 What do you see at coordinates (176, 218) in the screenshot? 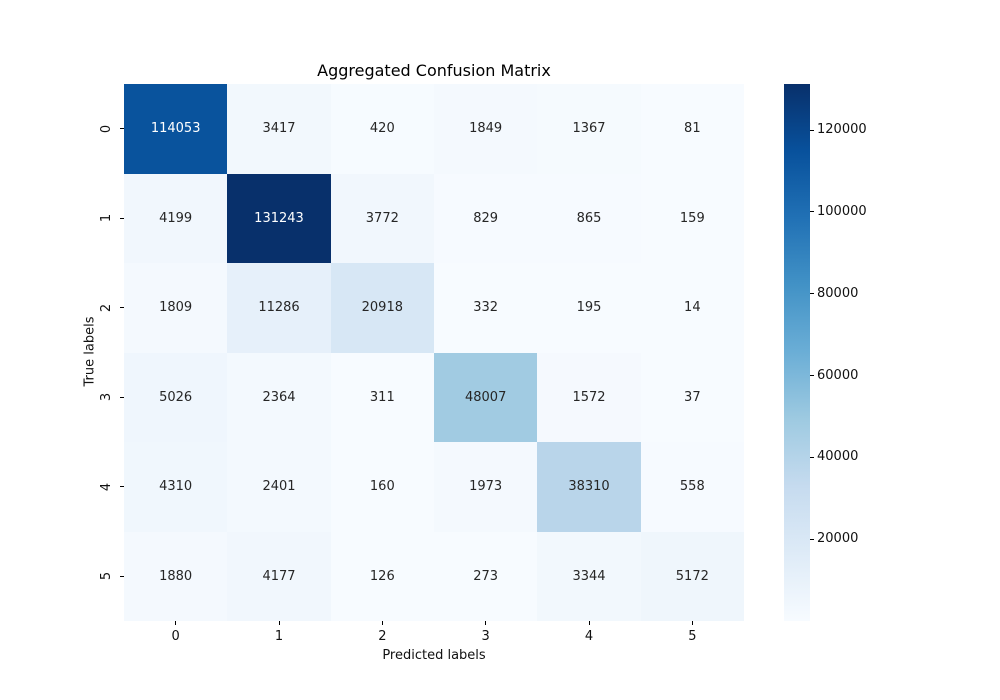
I see `heatmap-cell-1-0: 4199` at bounding box center [176, 218].